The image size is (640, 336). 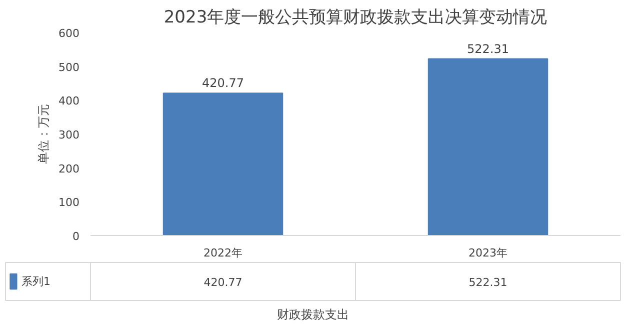 I want to click on y-axis-title: 单位：万元, so click(x=43, y=134).